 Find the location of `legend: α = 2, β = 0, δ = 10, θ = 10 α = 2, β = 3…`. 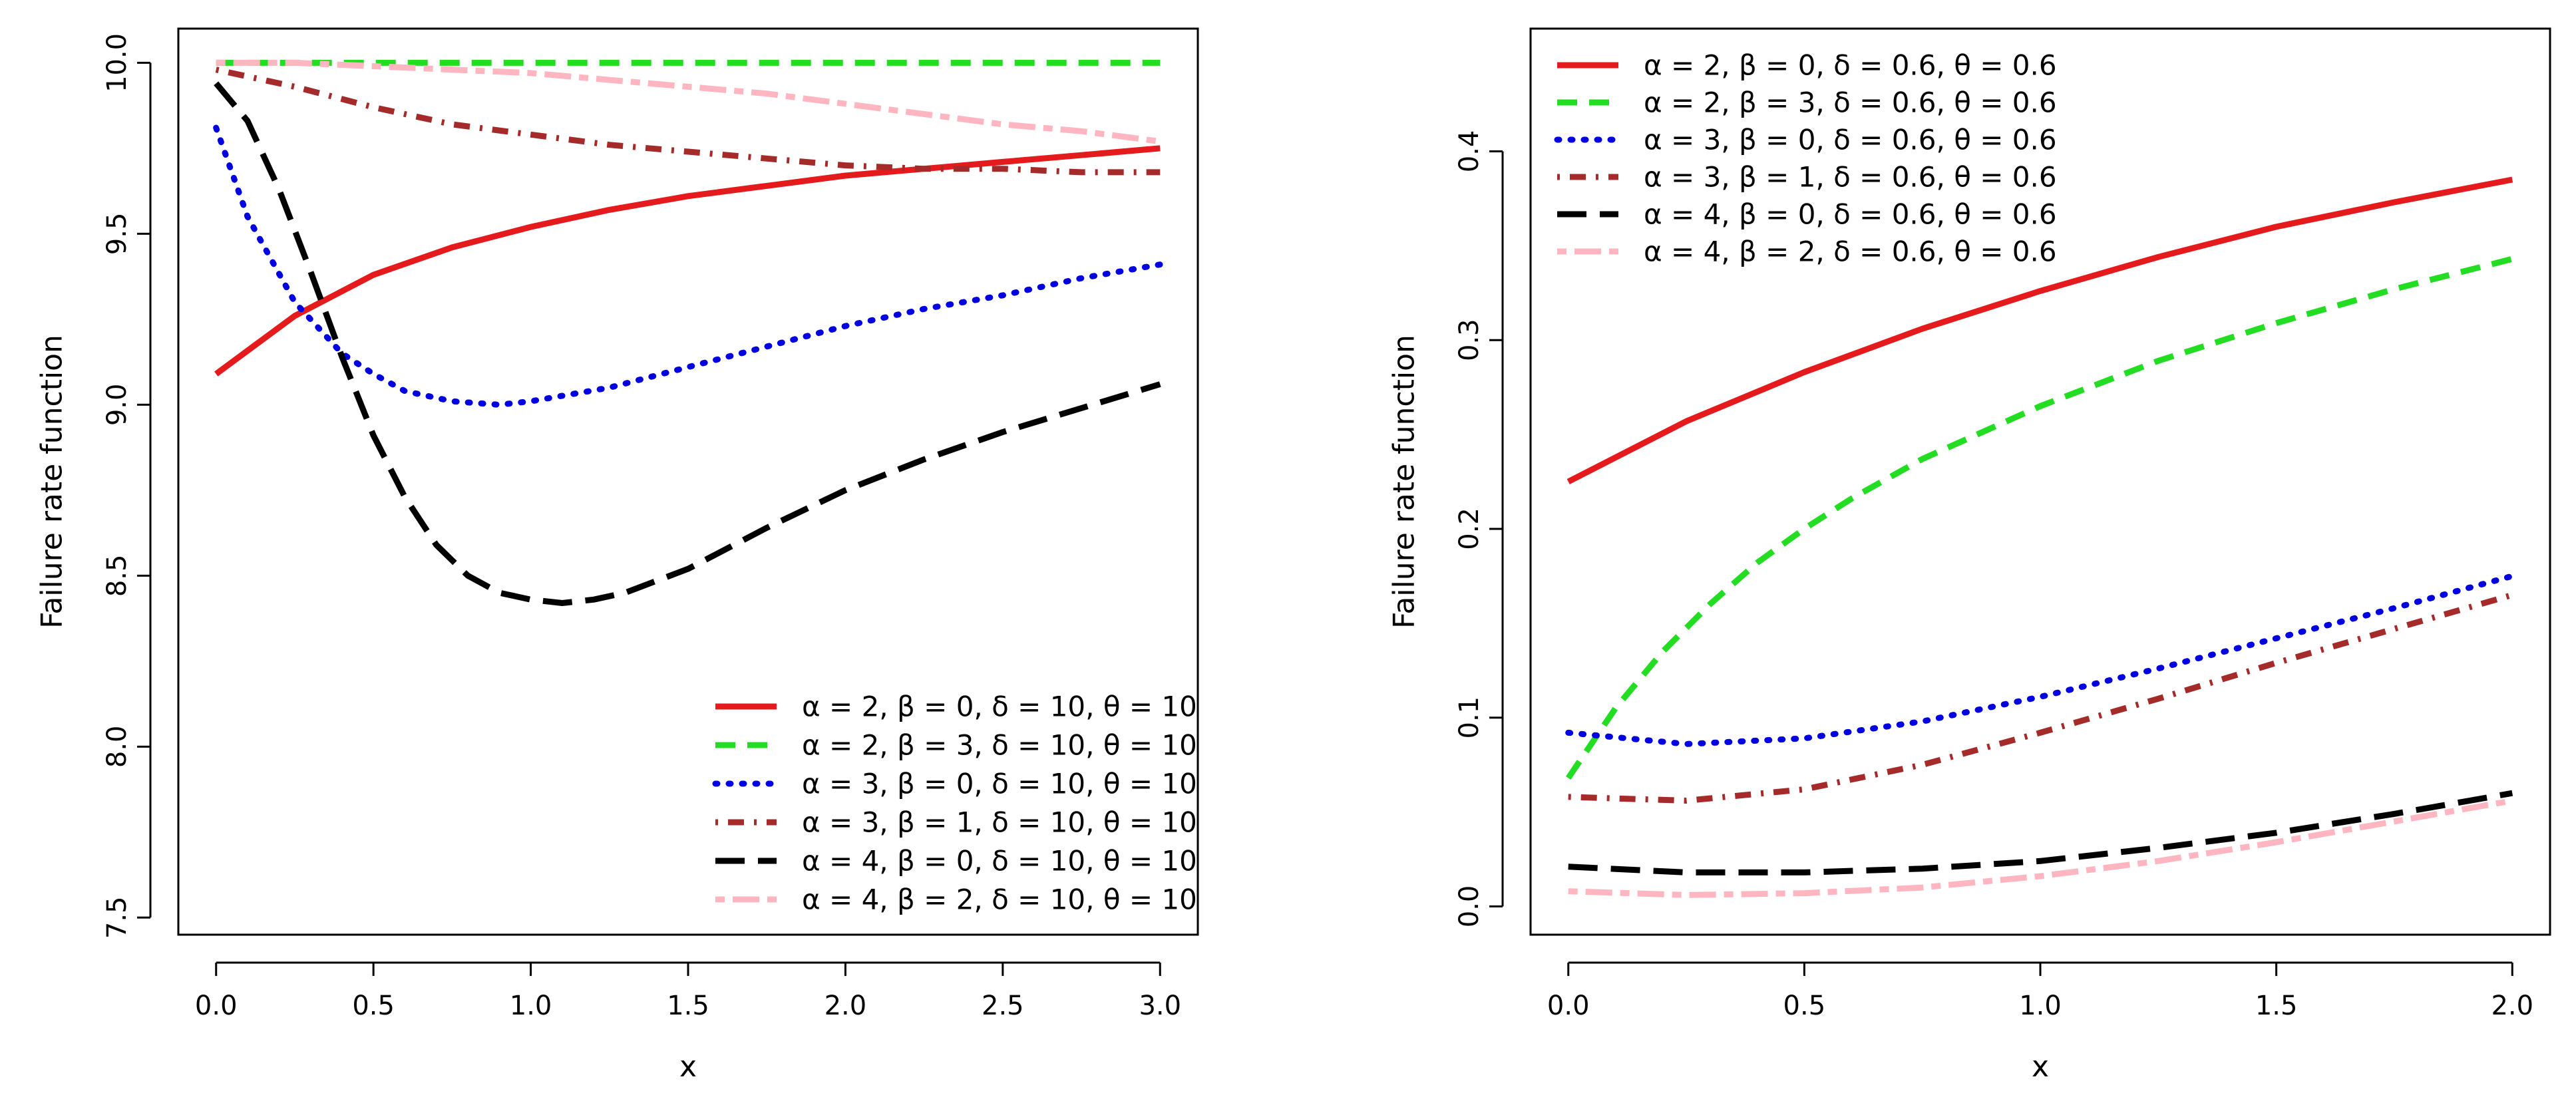

legend: α = 2, β = 0, δ = 10, θ = 10 α = 2, β = 3… is located at coordinates (954, 803).